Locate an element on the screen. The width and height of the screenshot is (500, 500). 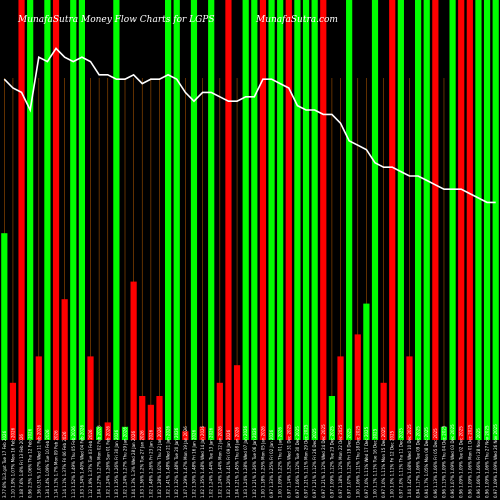
x-tick-label: 1.00 1.18% 1.25% Mon 05 Jan 2026 is located at coordinates (262, 462).